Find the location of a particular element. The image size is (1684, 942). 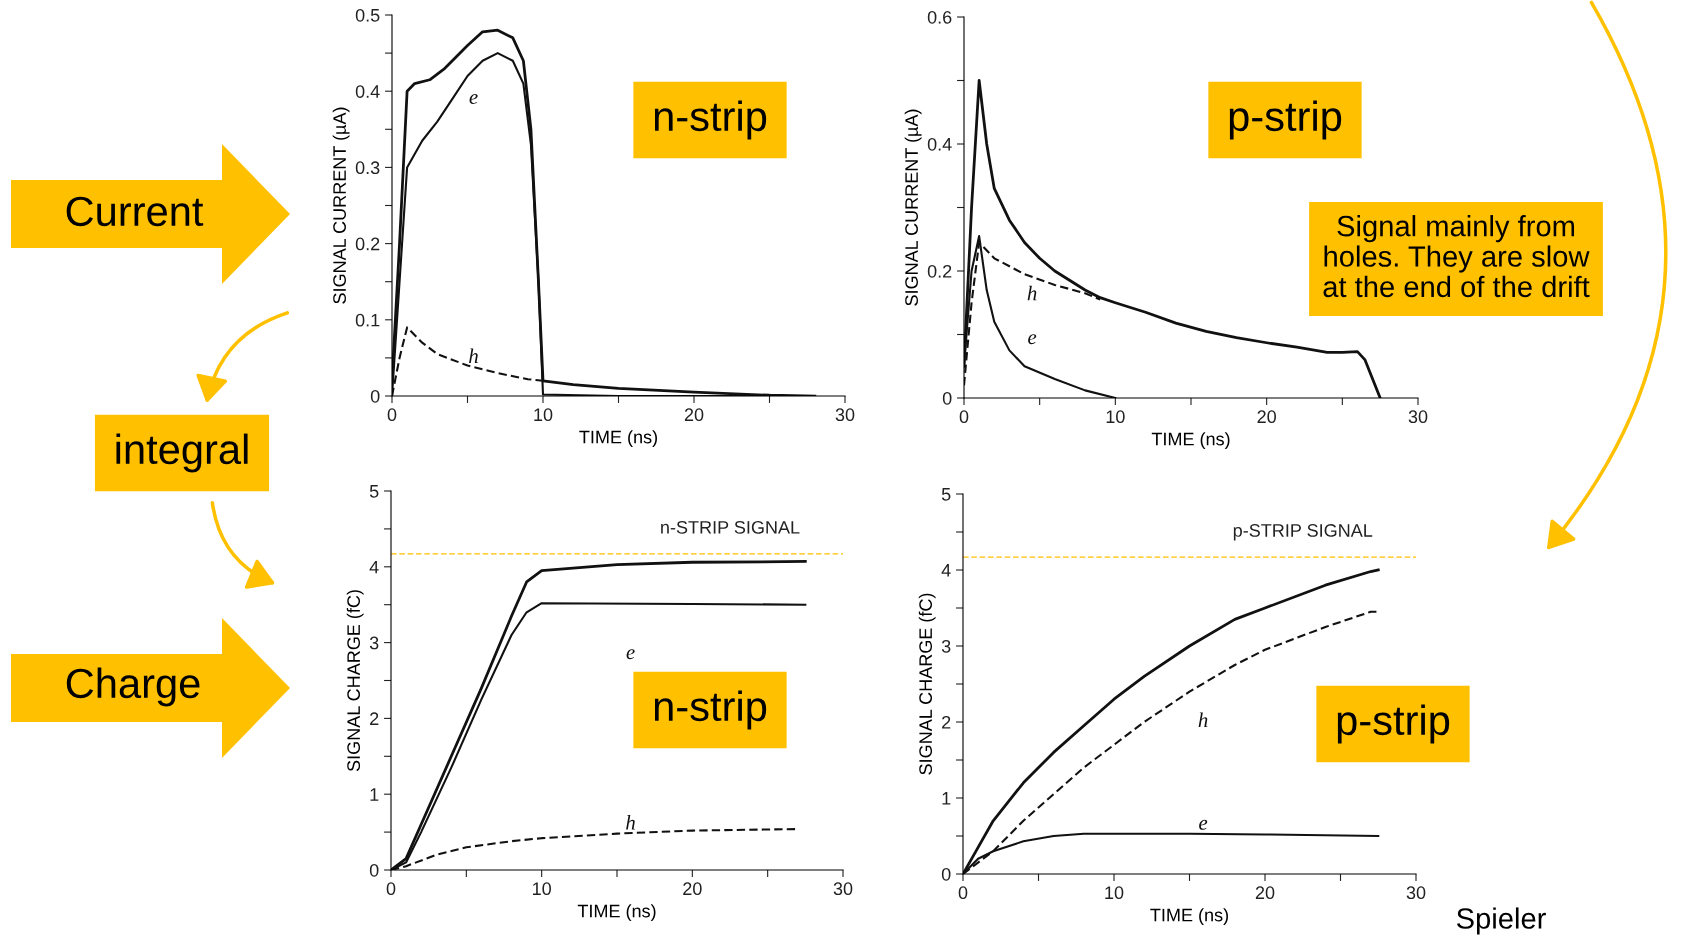

text: e is located at coordinates (630, 654).